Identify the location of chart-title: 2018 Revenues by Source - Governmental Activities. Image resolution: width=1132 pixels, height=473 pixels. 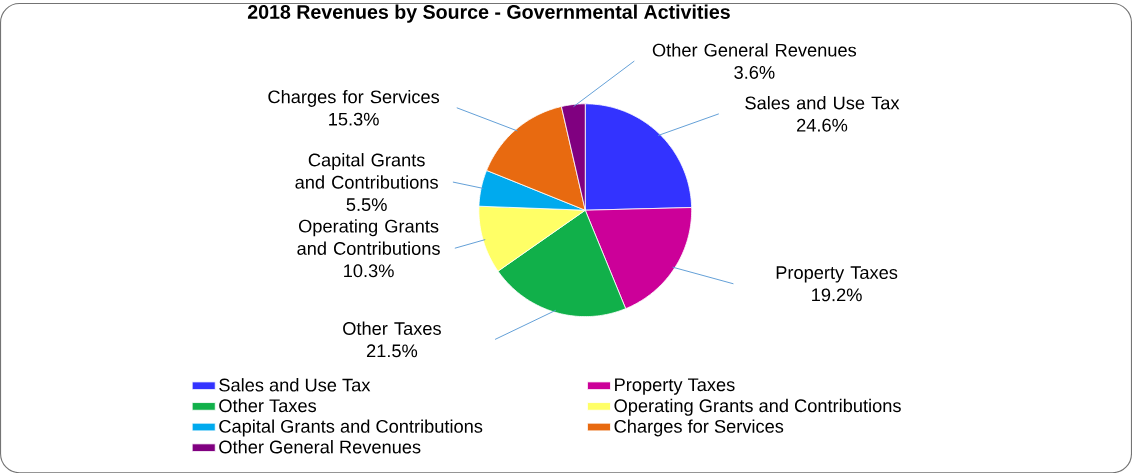
(488, 13).